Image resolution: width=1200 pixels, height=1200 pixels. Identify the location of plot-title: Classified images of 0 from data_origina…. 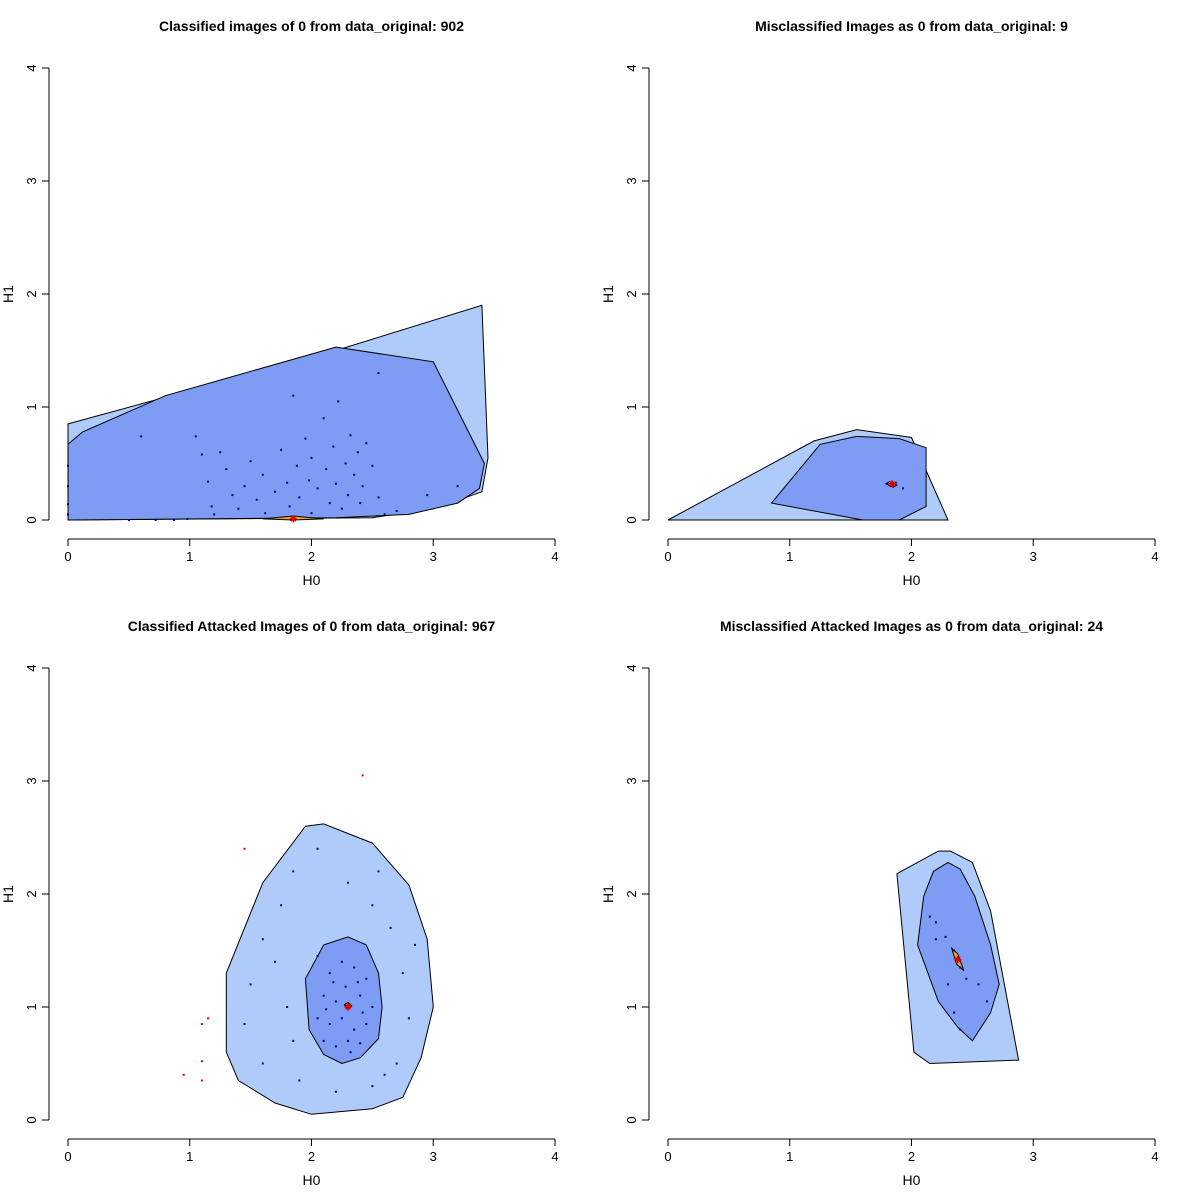
(311, 26).